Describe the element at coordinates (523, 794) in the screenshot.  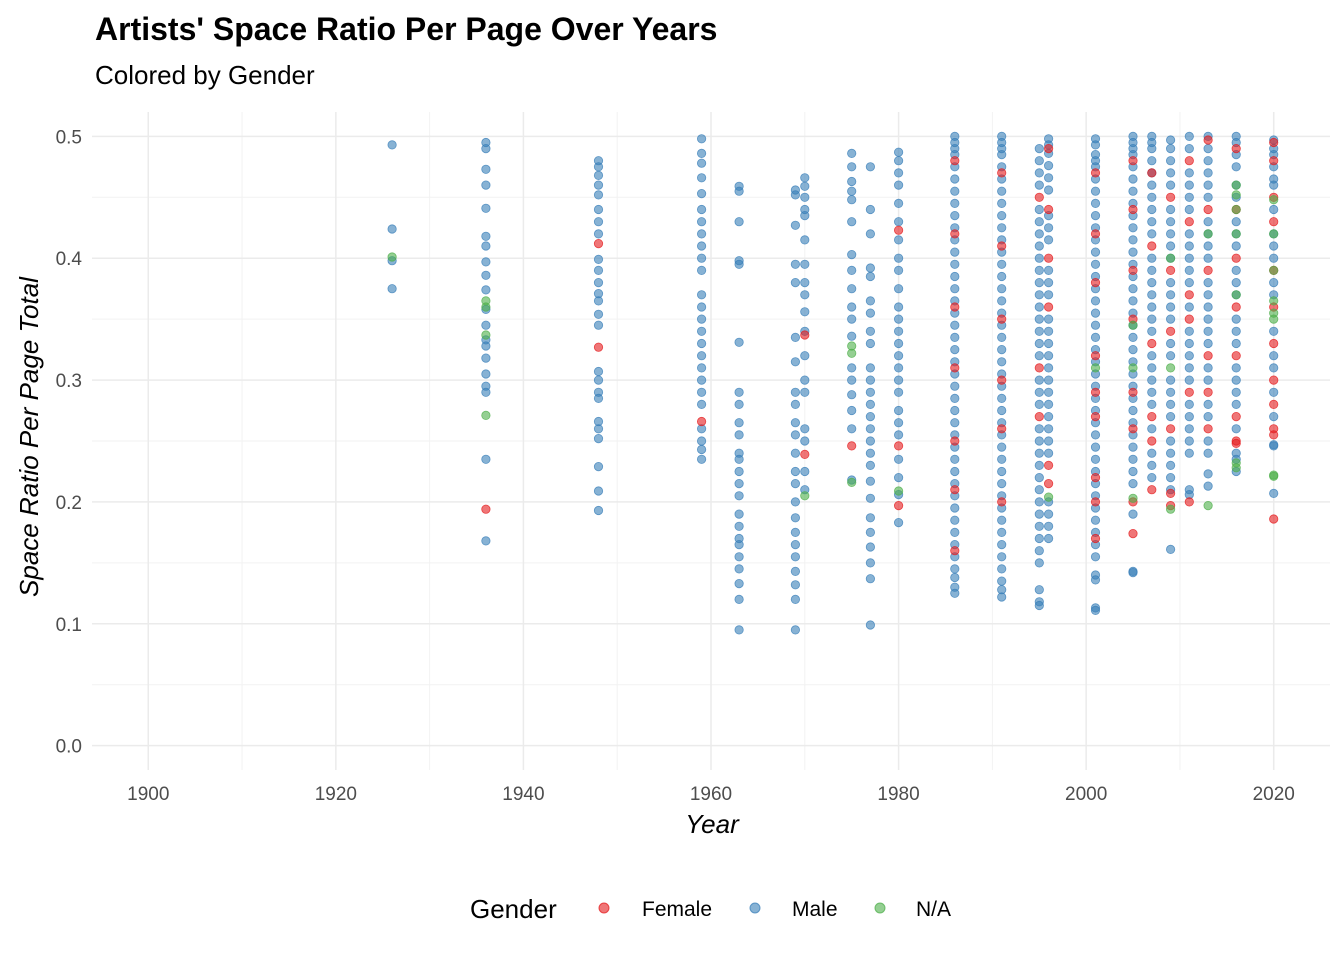
I see `x-tick-label: 1940` at that location.